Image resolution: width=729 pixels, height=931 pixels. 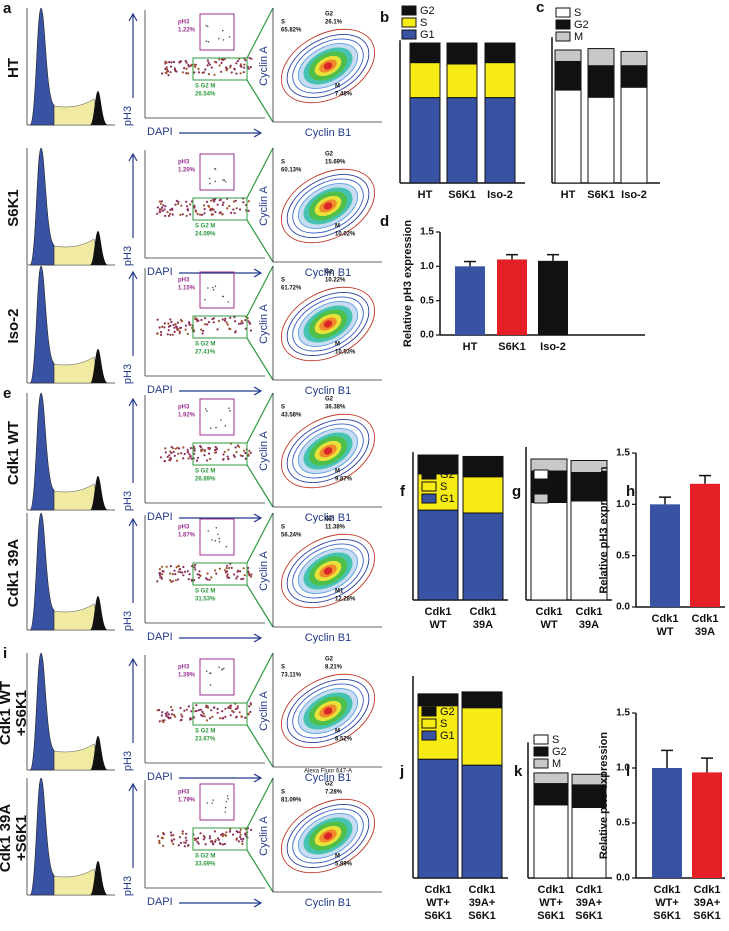 What do you see at coordinates (345, 235) in the screenshot?
I see `region-percent: 10.02%` at bounding box center [345, 235].